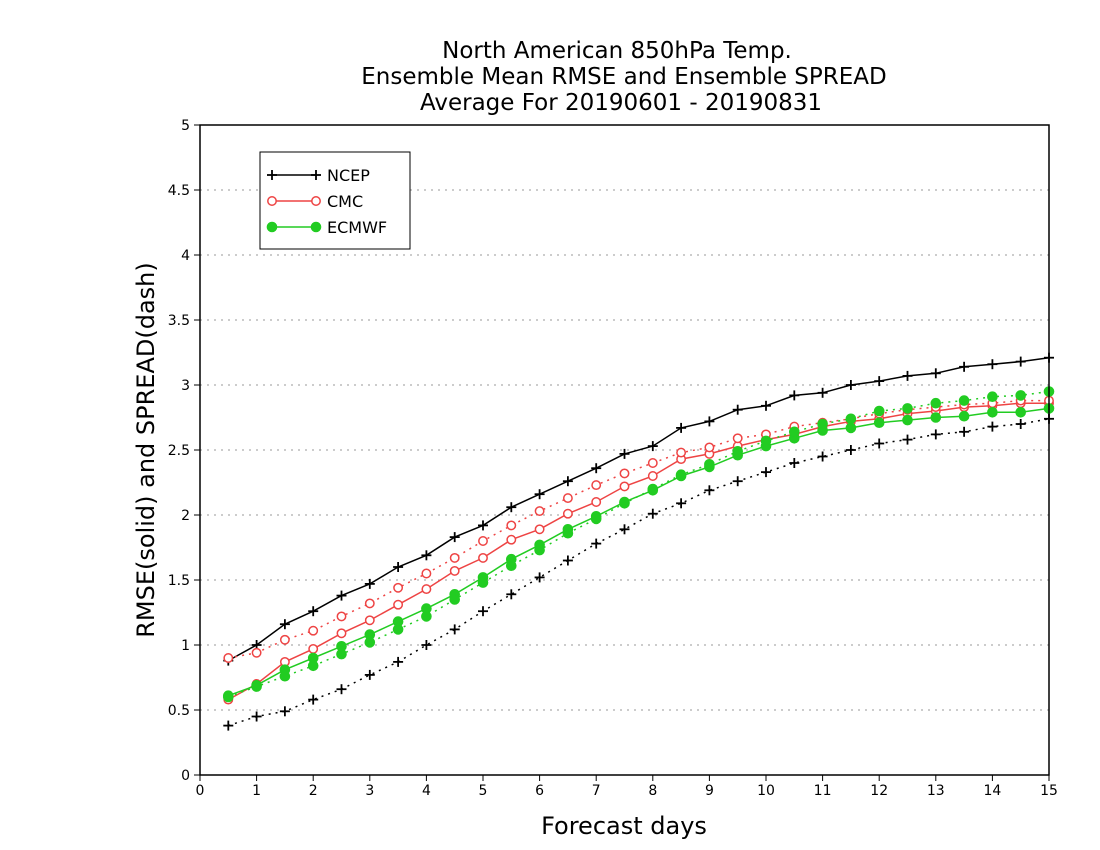 The width and height of the screenshot is (1100, 850). I want to click on y-tick-label: 4, so click(185, 256).